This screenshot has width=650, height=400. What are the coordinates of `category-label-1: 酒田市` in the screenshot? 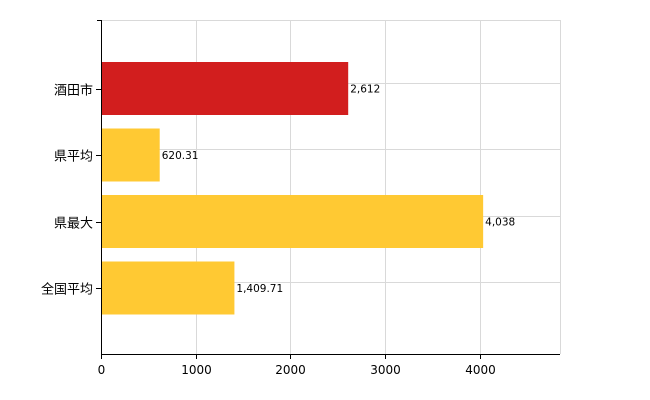 It's located at (73, 91).